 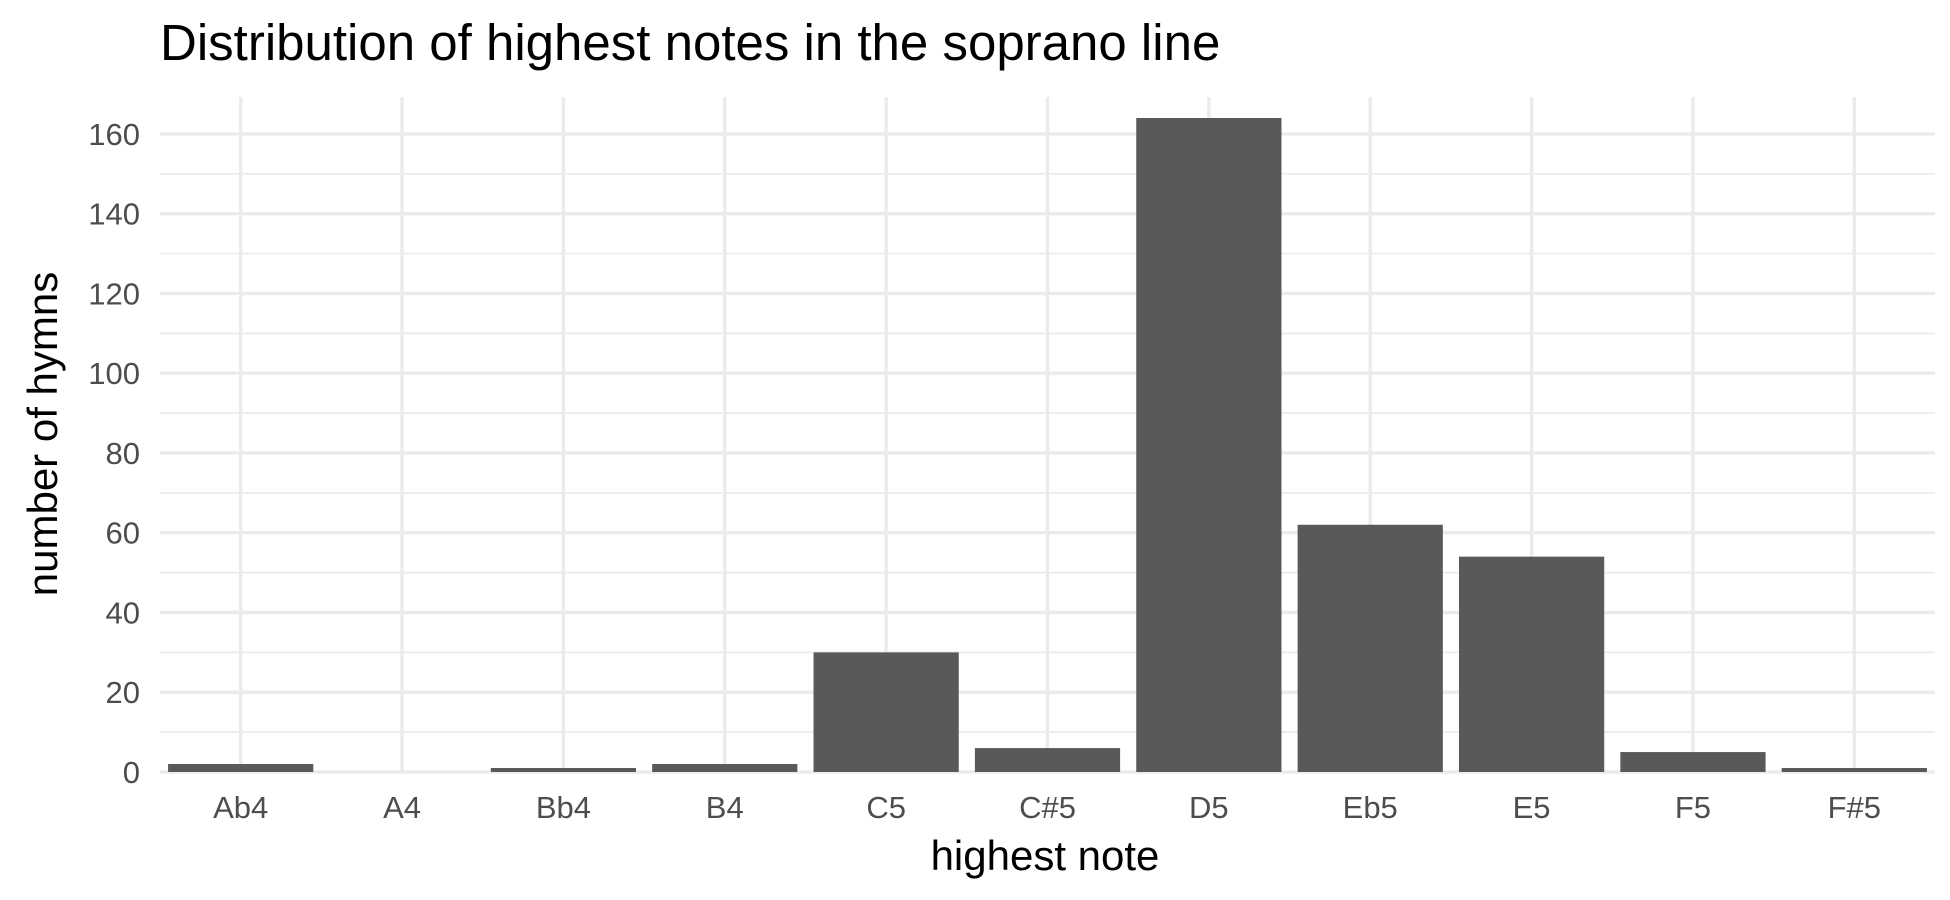 What do you see at coordinates (1693, 807) in the screenshot?
I see `x-tick-label: F5` at bounding box center [1693, 807].